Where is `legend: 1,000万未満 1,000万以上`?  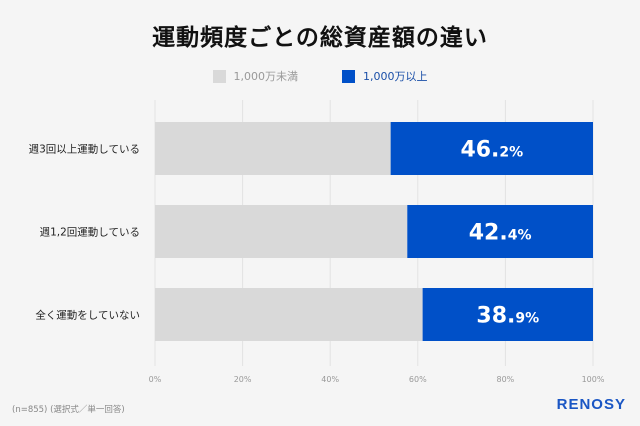
legend: 1,000万未満 1,000万以上 is located at coordinates (320, 76).